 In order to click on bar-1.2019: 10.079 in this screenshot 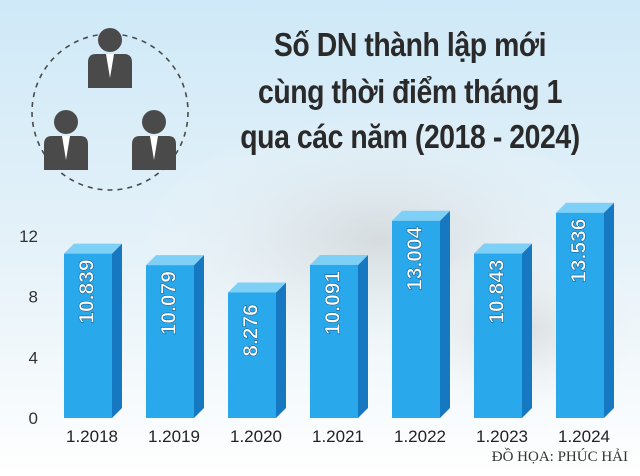, I will do `click(175, 336)`.